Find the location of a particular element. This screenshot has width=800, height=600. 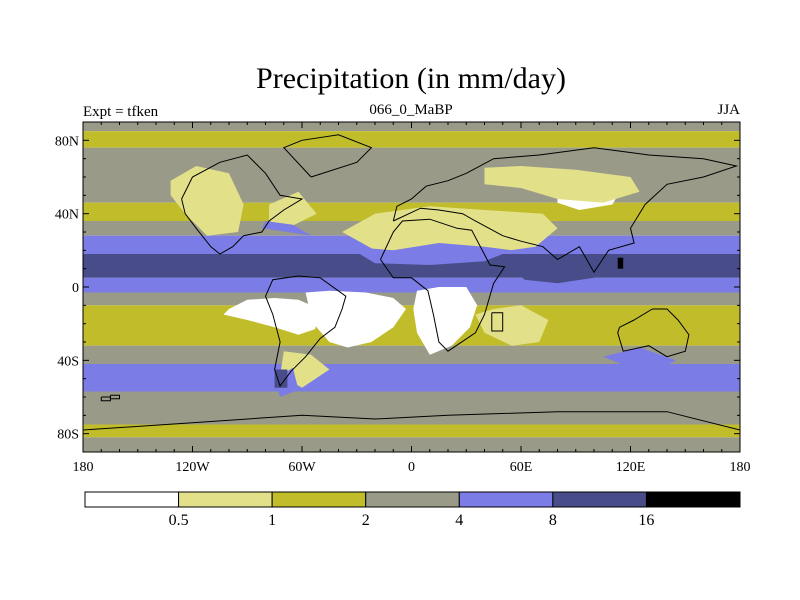

colorbar-label-2: 2 is located at coordinates (366, 520).